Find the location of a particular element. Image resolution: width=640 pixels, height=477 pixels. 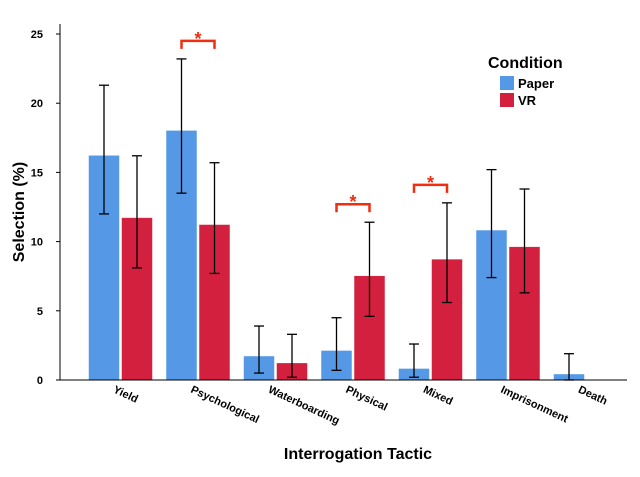

x-axis-title: Interrogation Tactic is located at coordinates (358, 454).